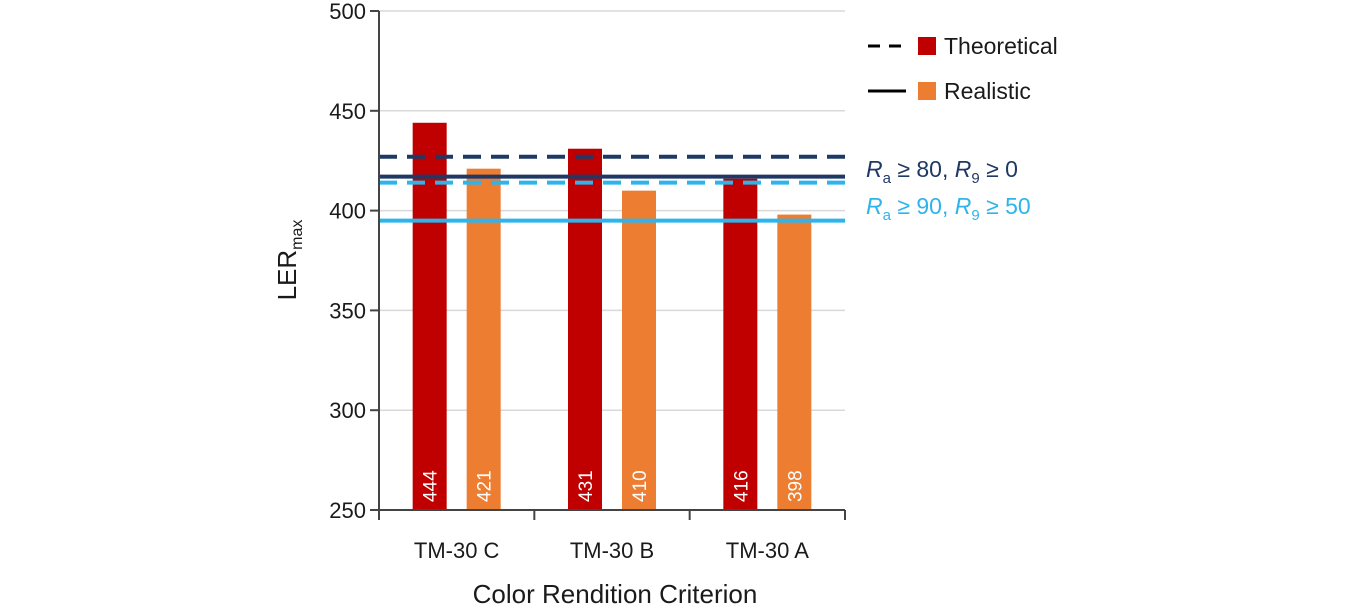 The image size is (1350, 608). Describe the element at coordinates (347, 410) in the screenshot. I see `y-tick-label-300: 300` at that location.